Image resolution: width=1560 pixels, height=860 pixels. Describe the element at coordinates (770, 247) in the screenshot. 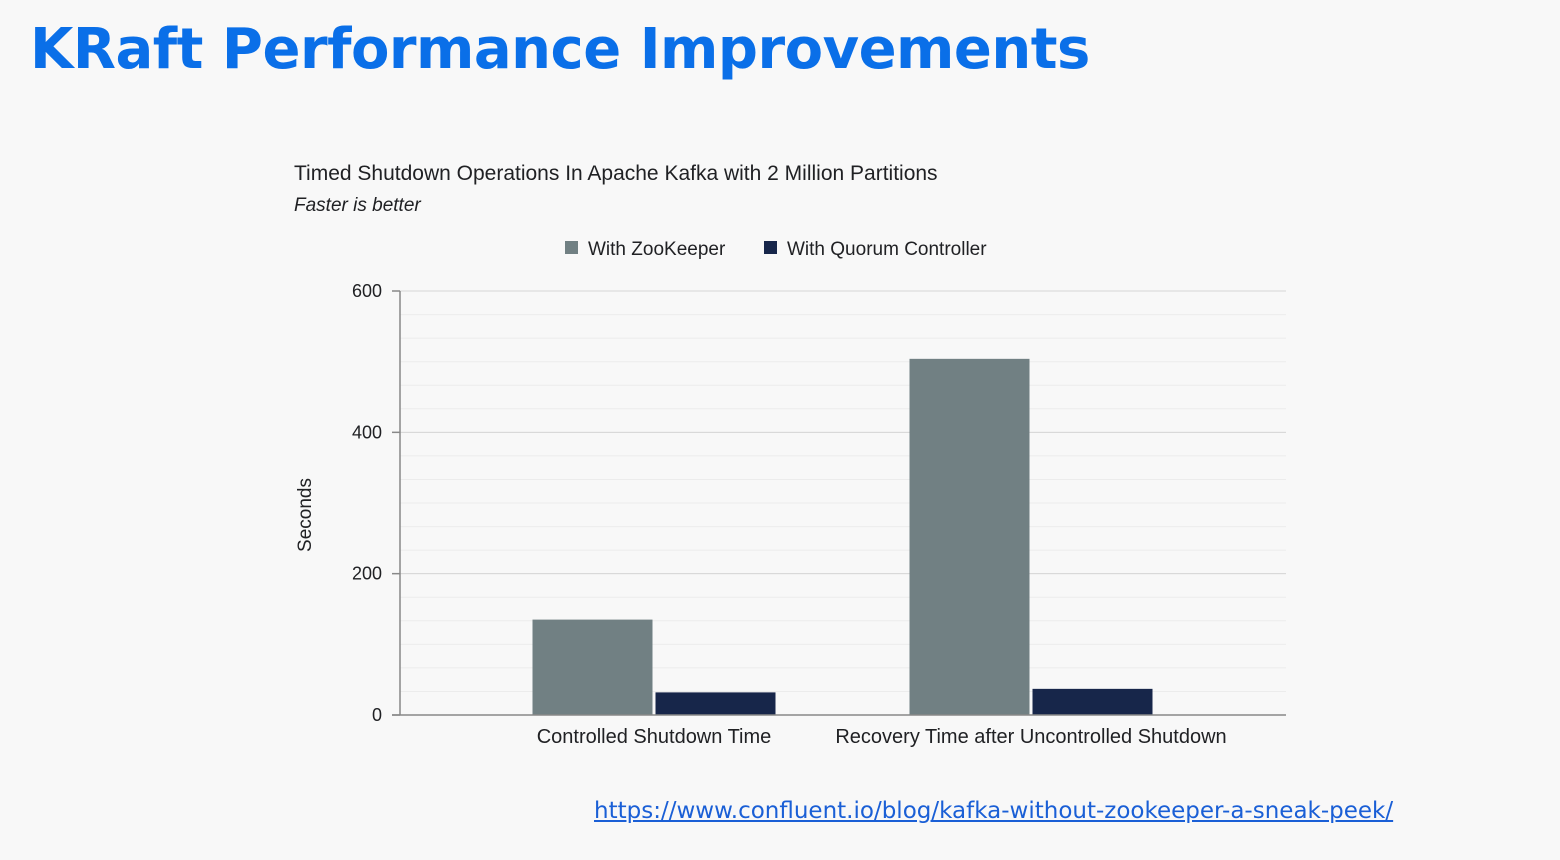

I see `legend-swatch-with-quorum-controller` at that location.